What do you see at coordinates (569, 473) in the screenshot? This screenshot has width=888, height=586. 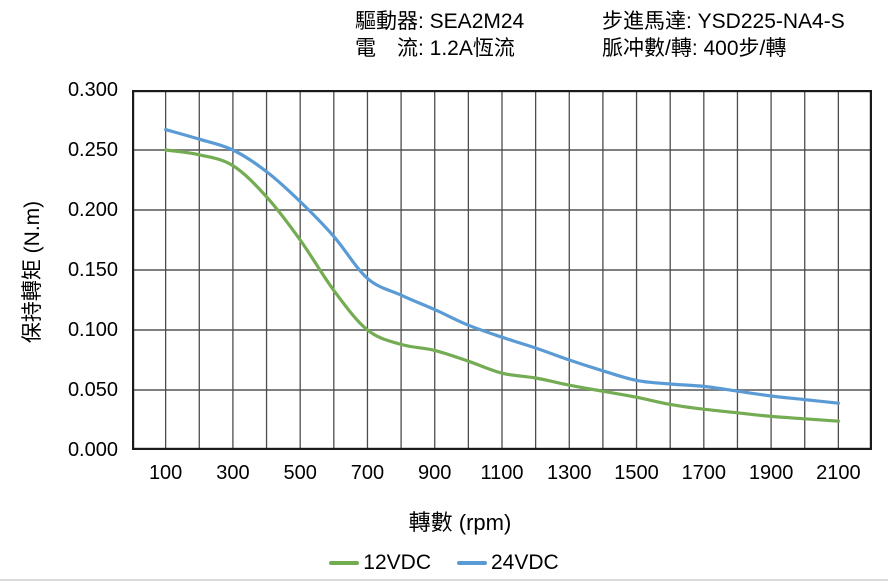 I see `x-tick-1300: 1300` at bounding box center [569, 473].